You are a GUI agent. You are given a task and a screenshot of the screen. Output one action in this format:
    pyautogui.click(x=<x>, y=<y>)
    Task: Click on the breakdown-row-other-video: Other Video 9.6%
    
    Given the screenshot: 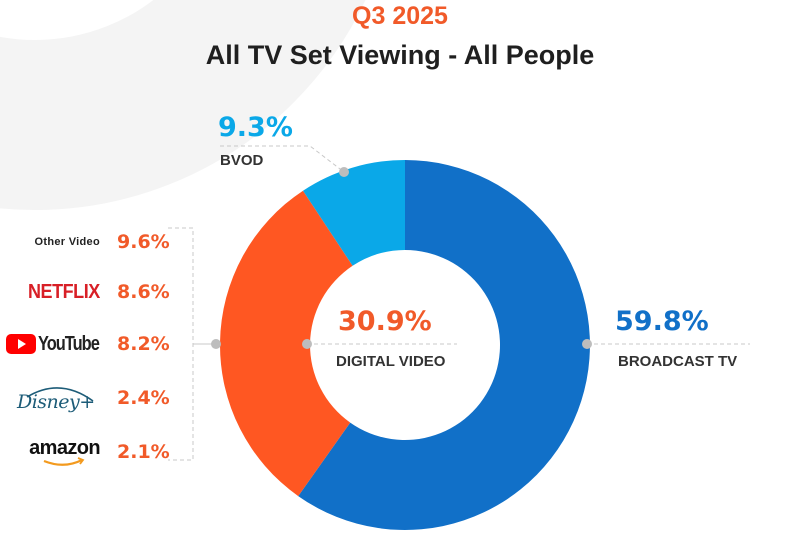 What is the action you would take?
    pyautogui.click(x=100, y=242)
    